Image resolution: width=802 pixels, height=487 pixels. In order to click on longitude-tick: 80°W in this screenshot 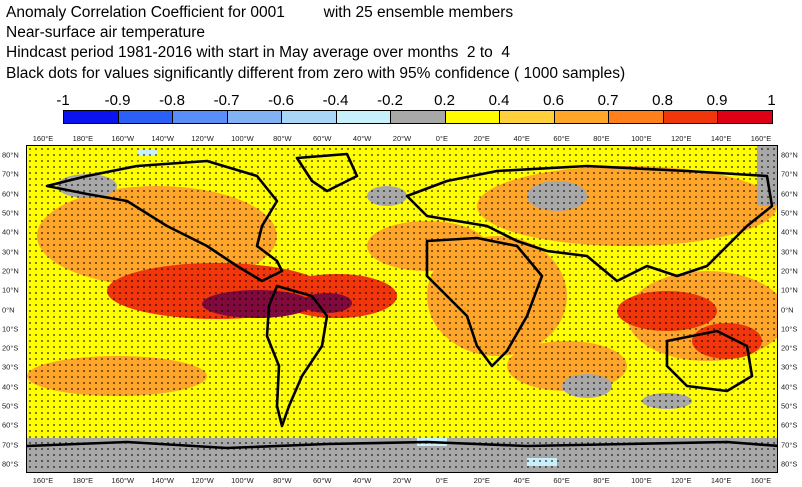, I will do `click(282, 138)`.